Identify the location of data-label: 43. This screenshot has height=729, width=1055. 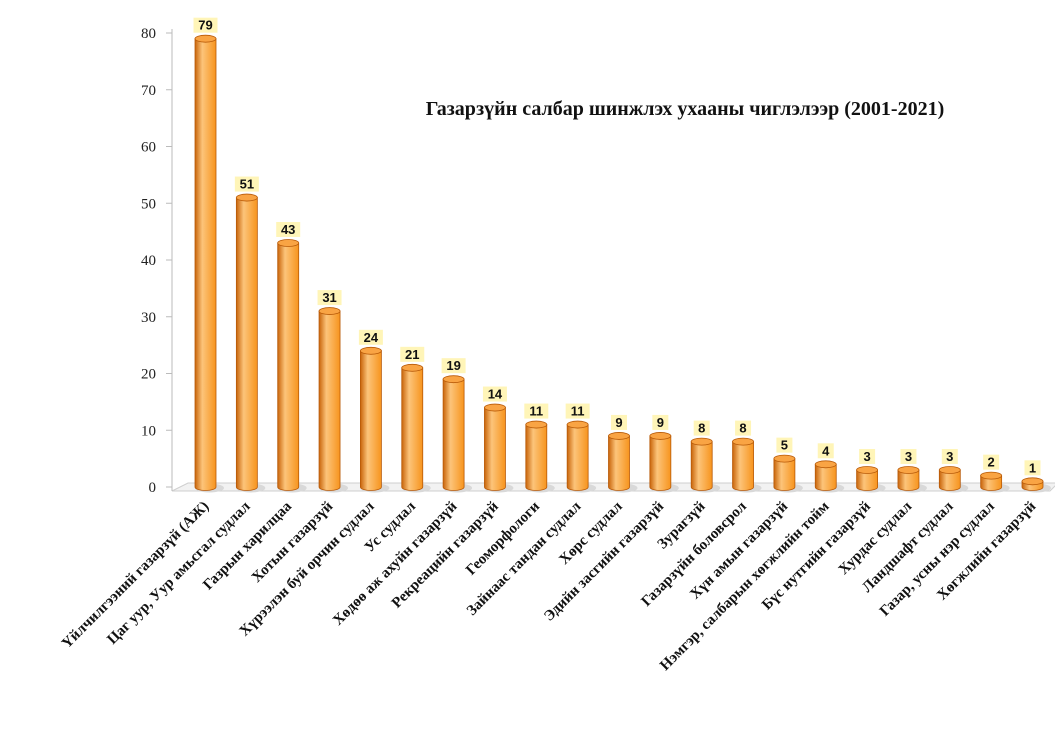
(288, 229).